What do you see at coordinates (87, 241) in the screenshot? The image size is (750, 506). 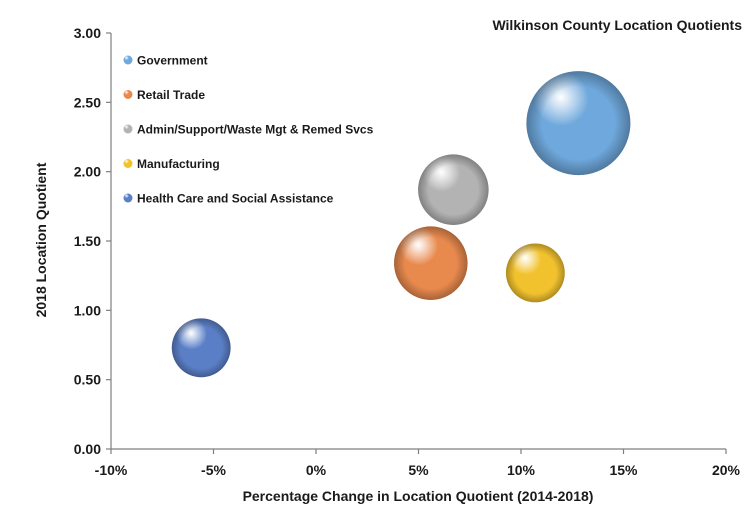 I see `y-tick-label: 1.50` at bounding box center [87, 241].